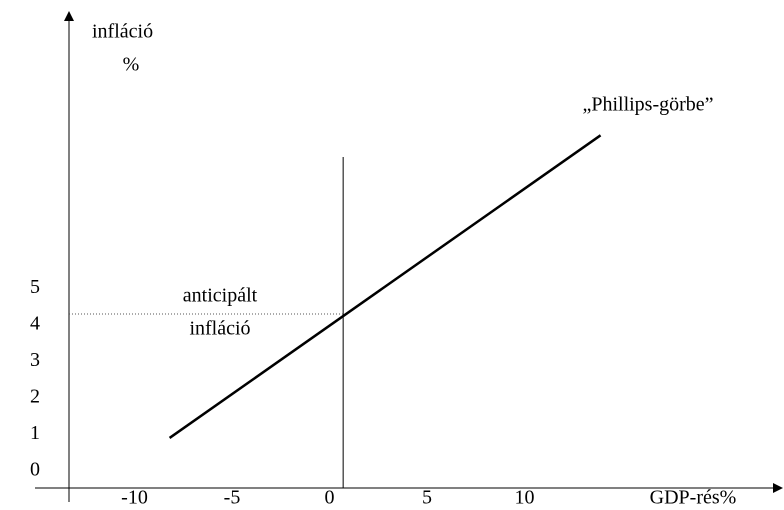 Image resolution: width=784 pixels, height=510 pixels. What do you see at coordinates (131, 65) in the screenshot?
I see `y-axis-label: %` at bounding box center [131, 65].